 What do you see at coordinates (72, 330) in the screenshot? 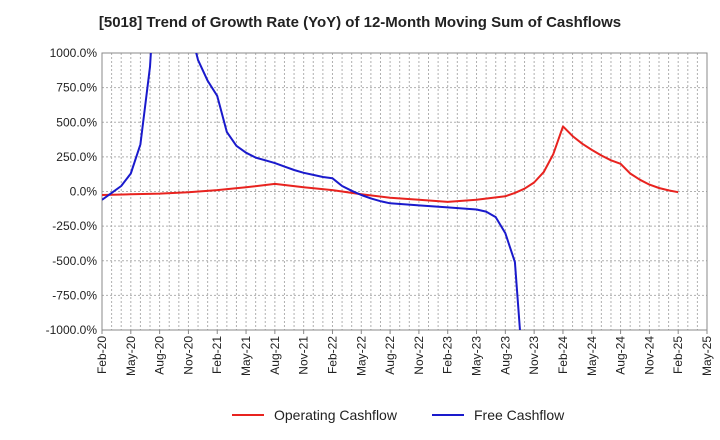
I see `y-tick-label: -1000.0%` at bounding box center [72, 330].